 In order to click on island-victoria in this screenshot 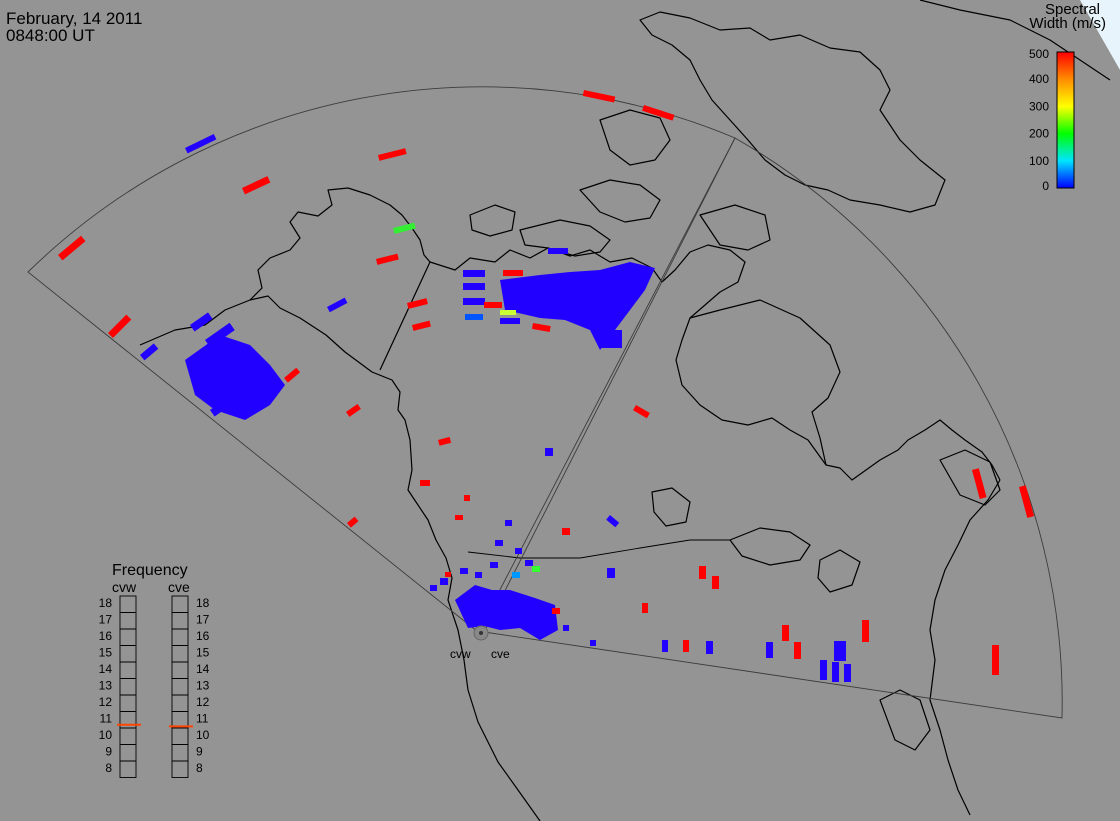, I will do `click(565, 238)`.